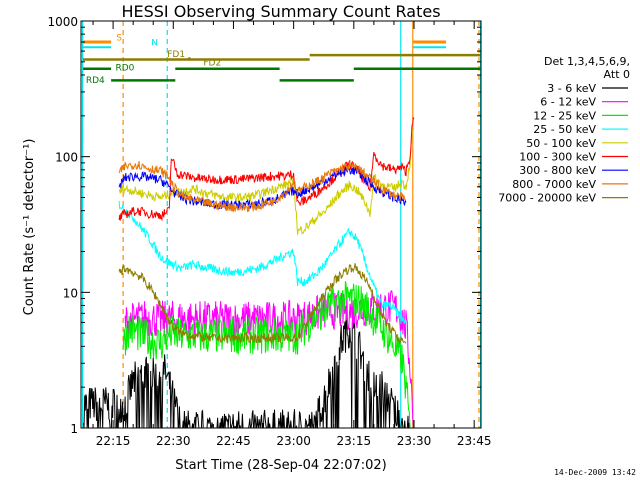 This screenshot has height=480, width=640. I want to click on fd1-flag-label: FD1, so click(176, 55).